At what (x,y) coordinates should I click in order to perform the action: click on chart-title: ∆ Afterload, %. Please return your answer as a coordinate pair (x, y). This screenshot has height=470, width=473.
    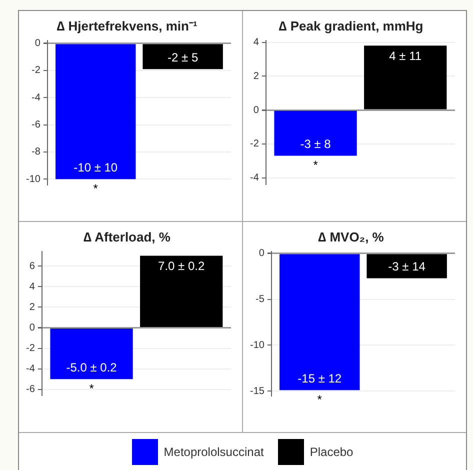
    Looking at the image, I should click on (127, 236).